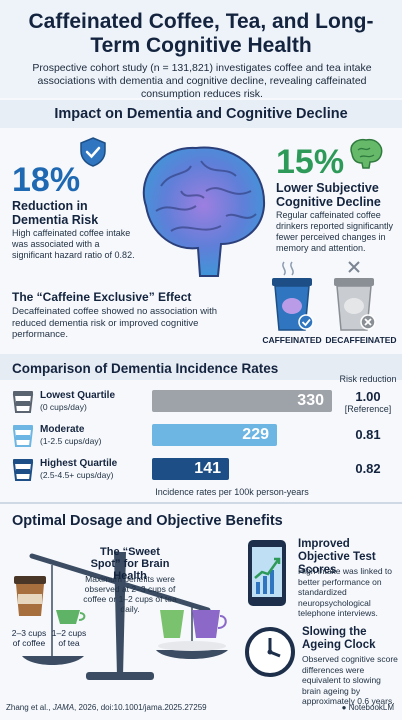 The width and height of the screenshot is (402, 720). I want to click on row-sublabel: (1-2.5 cups/day), so click(71, 441).